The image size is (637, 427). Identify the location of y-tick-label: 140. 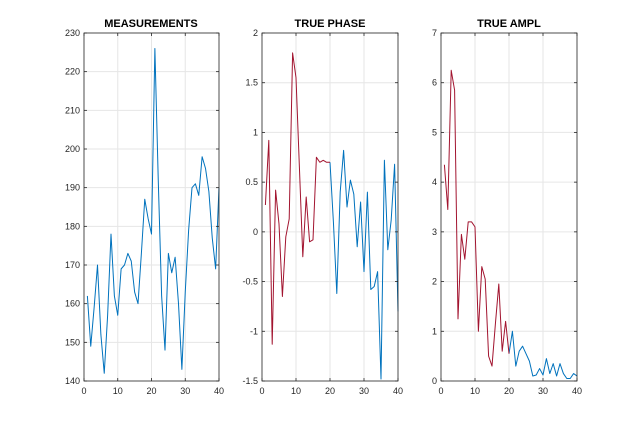
(72, 381).